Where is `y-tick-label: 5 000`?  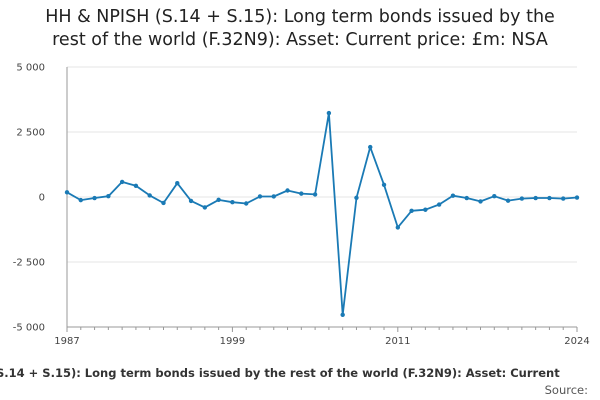
y-tick-label: 5 000 is located at coordinates (30, 68).